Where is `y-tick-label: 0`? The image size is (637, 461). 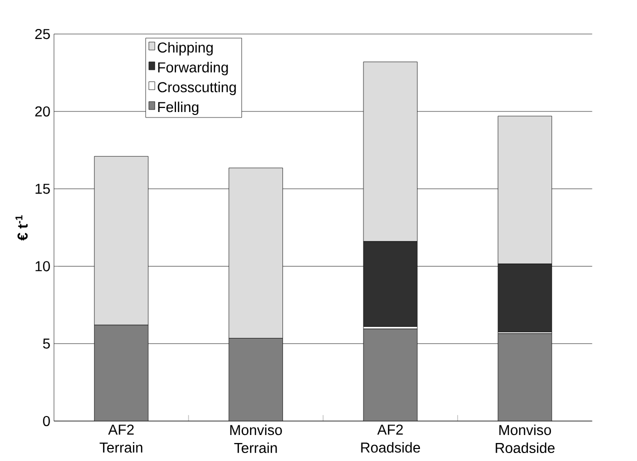 y-tick-label: 0 is located at coordinates (46, 421).